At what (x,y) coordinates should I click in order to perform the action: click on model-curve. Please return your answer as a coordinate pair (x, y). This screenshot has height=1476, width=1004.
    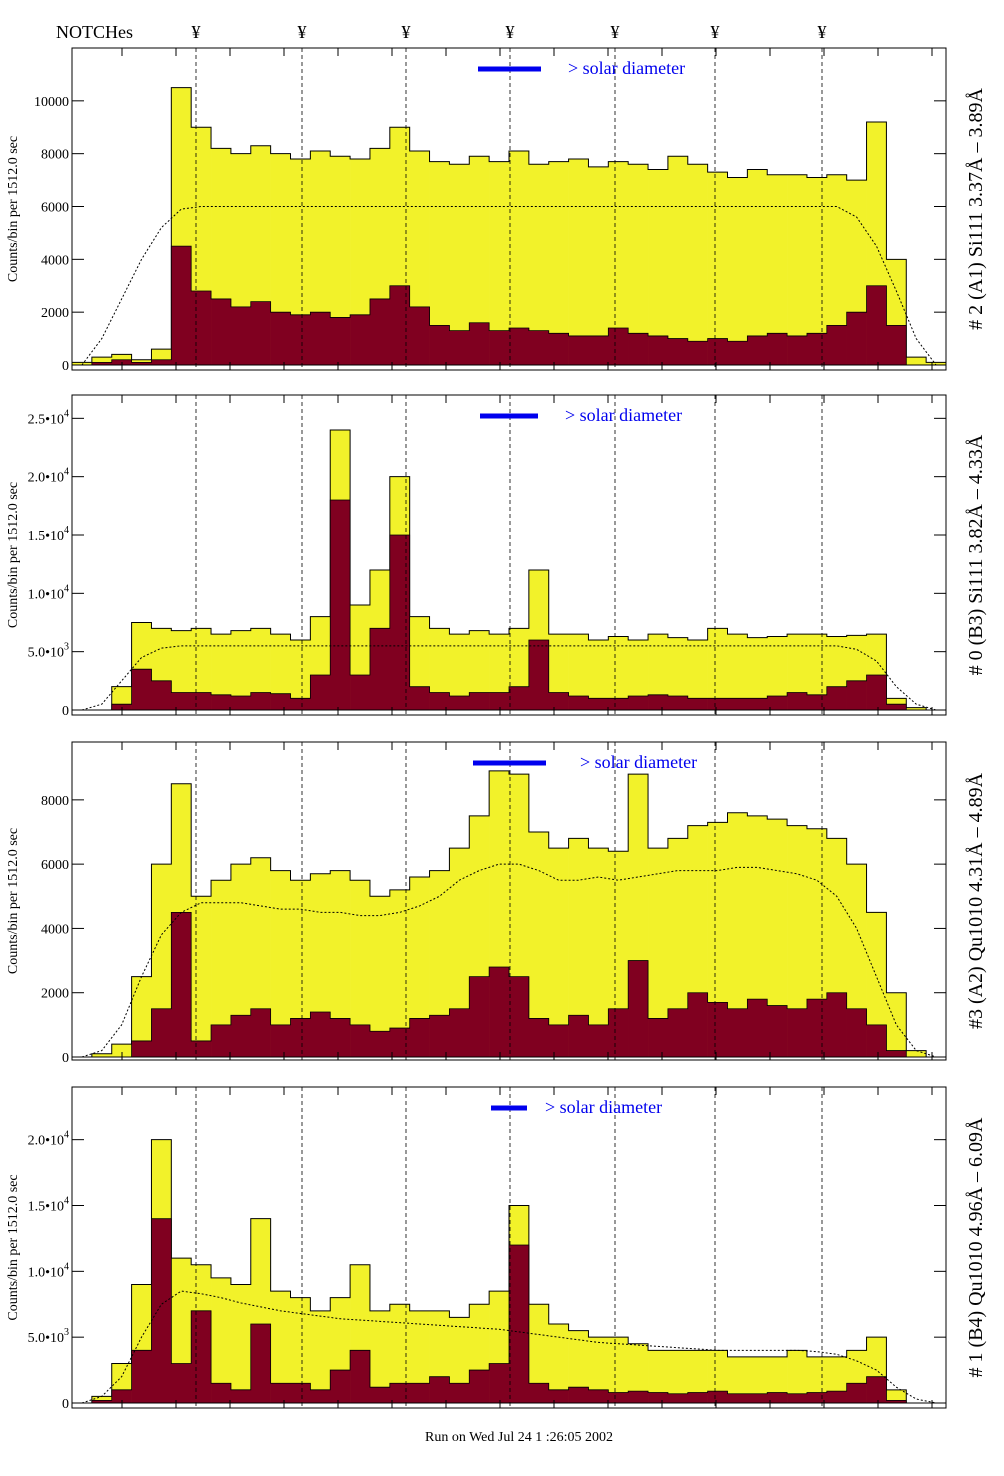
    Looking at the image, I should click on (509, 678).